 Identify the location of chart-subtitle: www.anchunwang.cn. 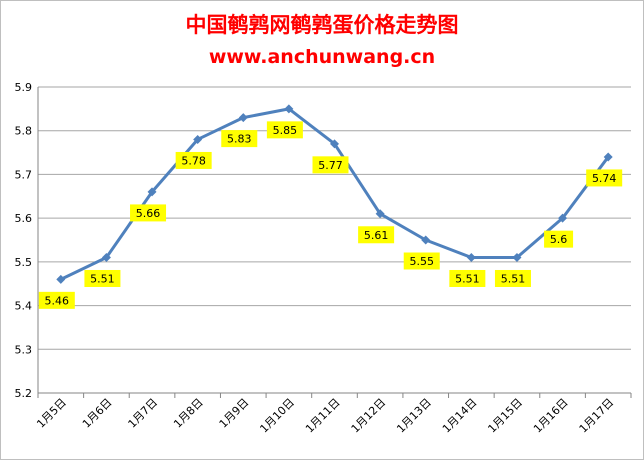
(322, 57).